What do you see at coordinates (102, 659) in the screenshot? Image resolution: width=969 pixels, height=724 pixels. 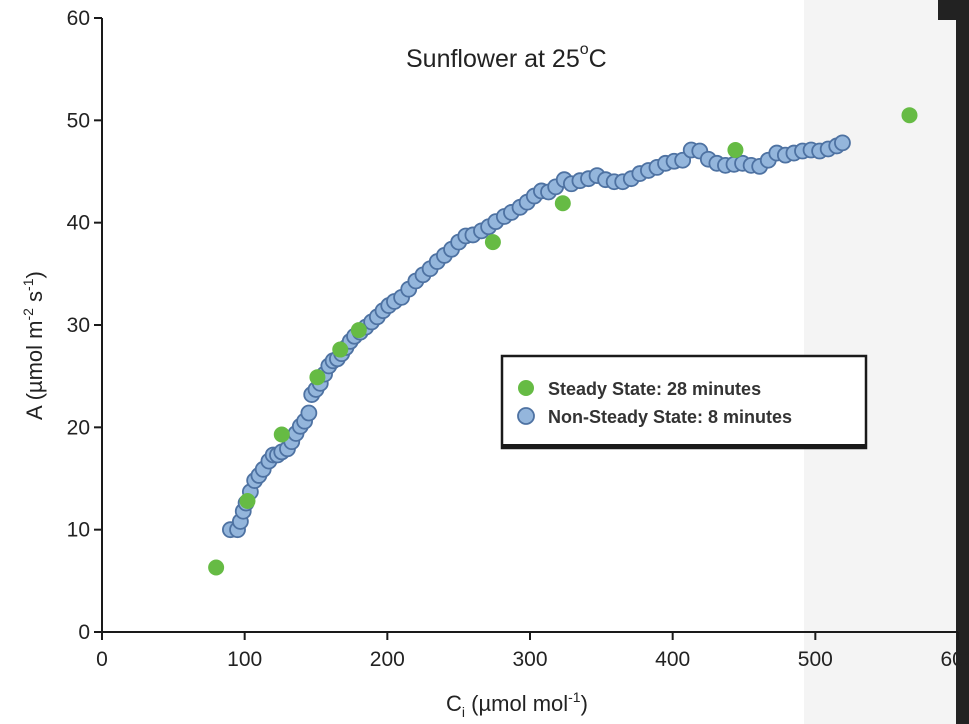 I see `x-tick-label: 0` at bounding box center [102, 659].